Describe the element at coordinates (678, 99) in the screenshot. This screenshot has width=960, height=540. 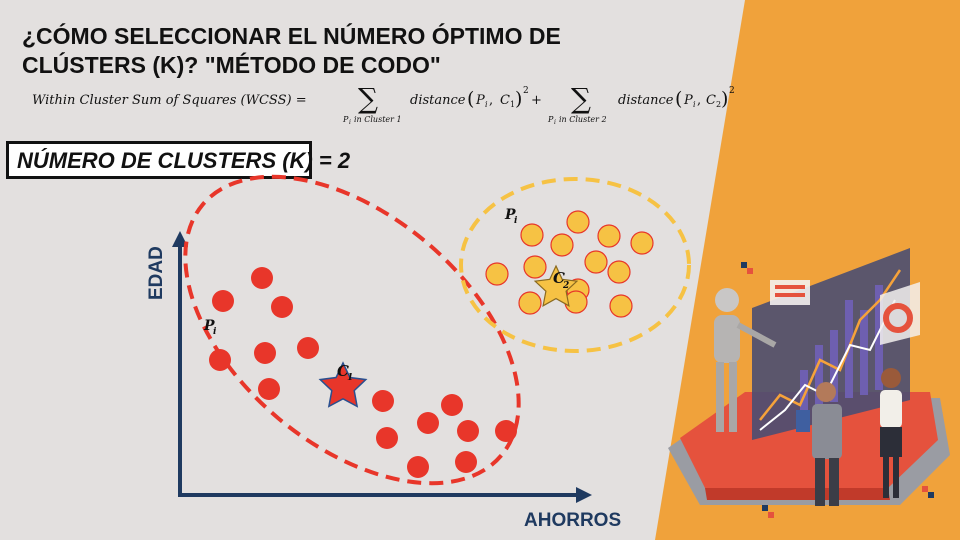
I see `paren-open-2: (` at that location.